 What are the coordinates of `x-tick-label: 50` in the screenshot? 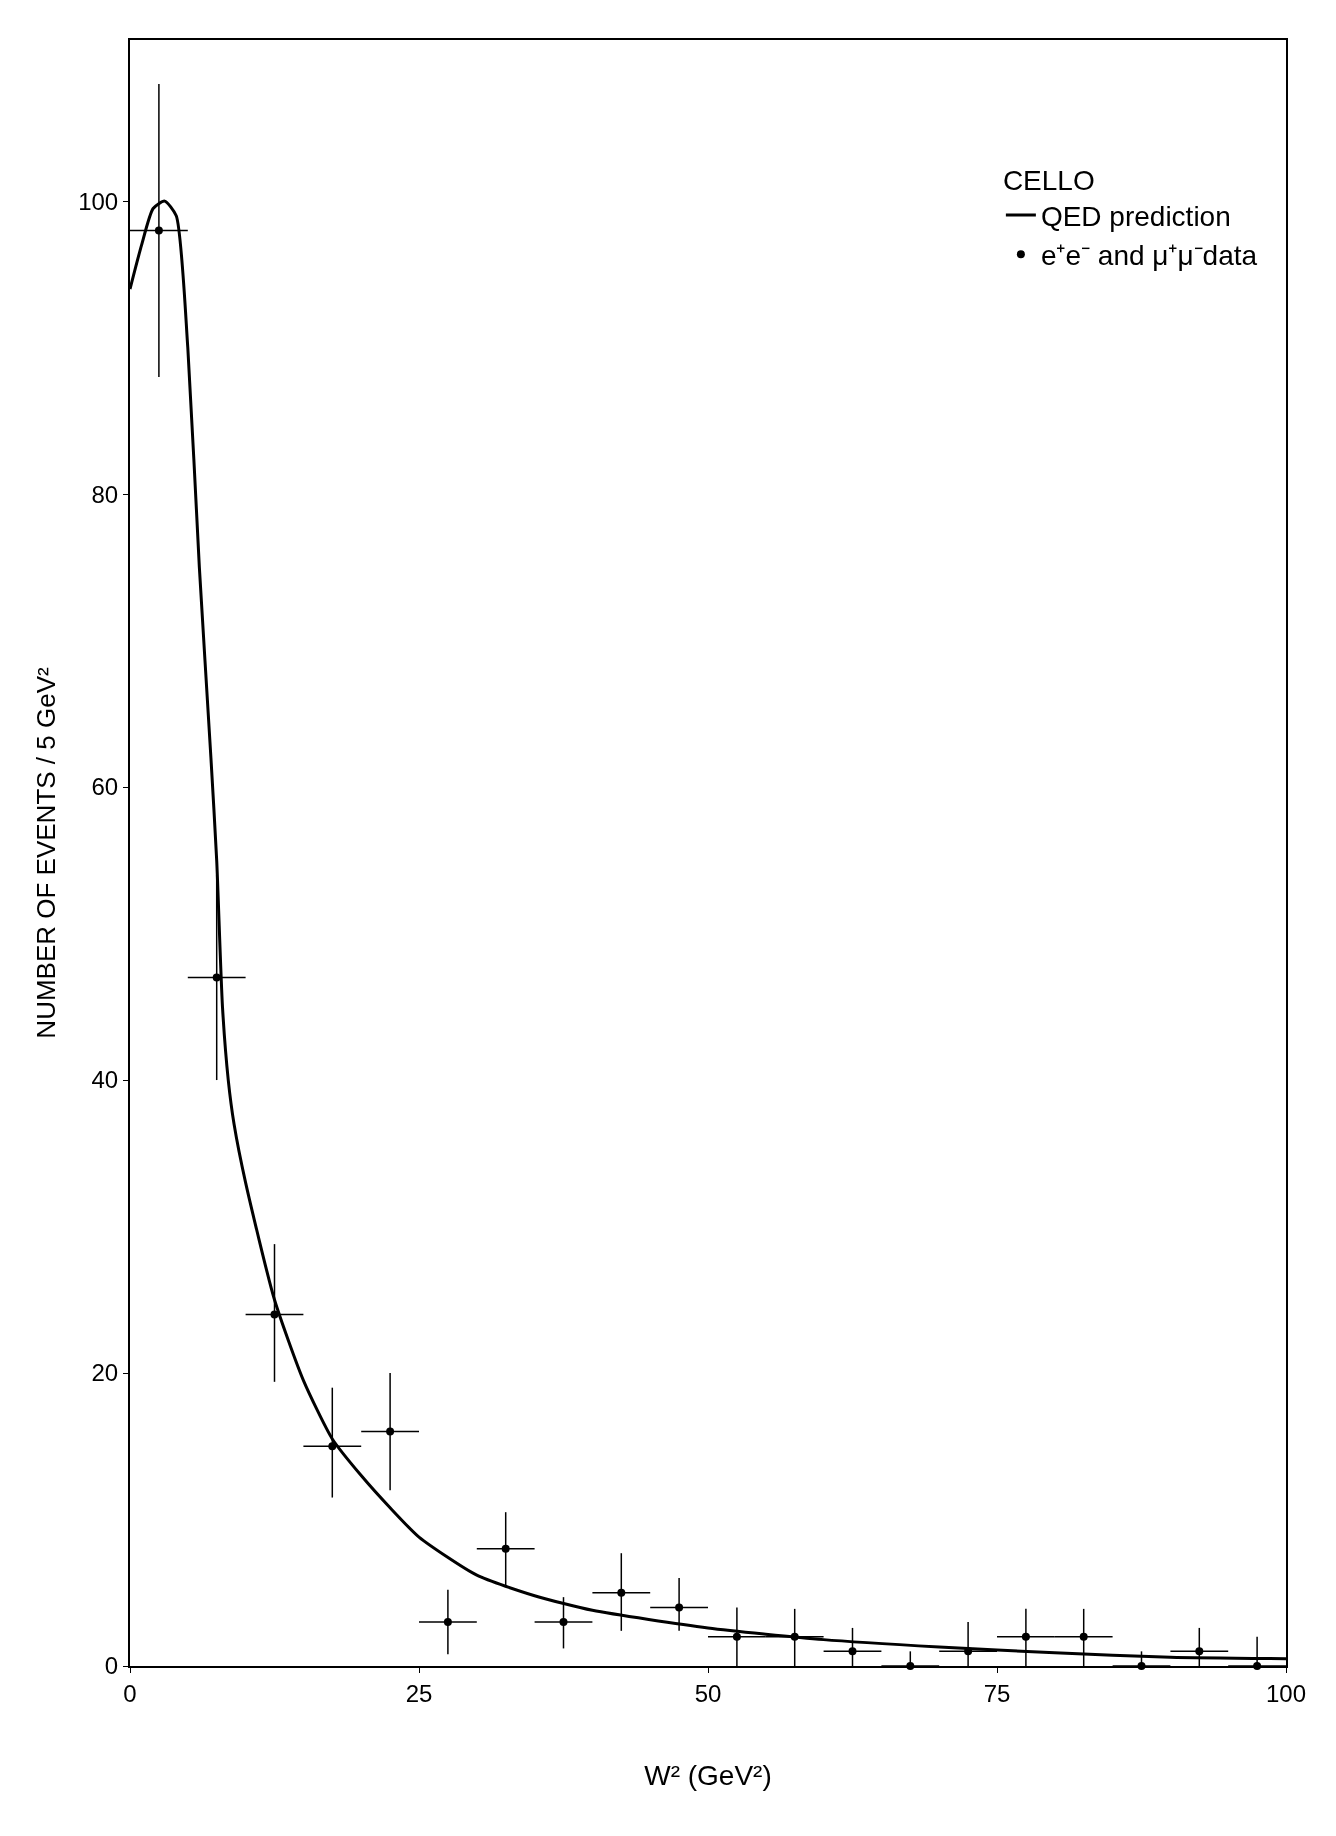 It's located at (708, 1693).